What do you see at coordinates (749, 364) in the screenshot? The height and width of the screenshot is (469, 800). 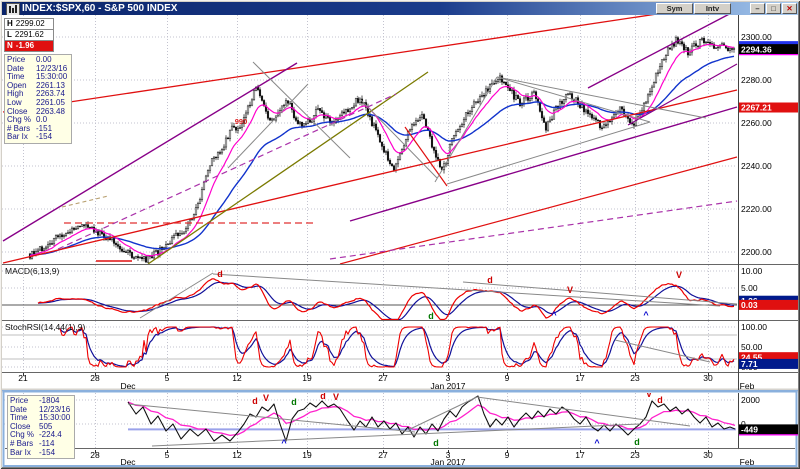 I see `price-box-value: 7.71` at bounding box center [749, 364].